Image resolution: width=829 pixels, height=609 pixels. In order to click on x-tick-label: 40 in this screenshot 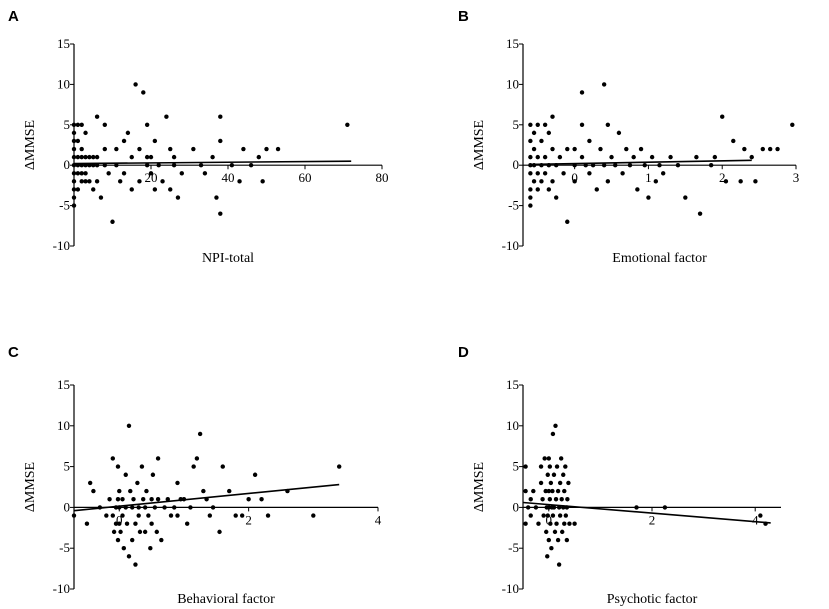, I will do `click(228, 177)`.